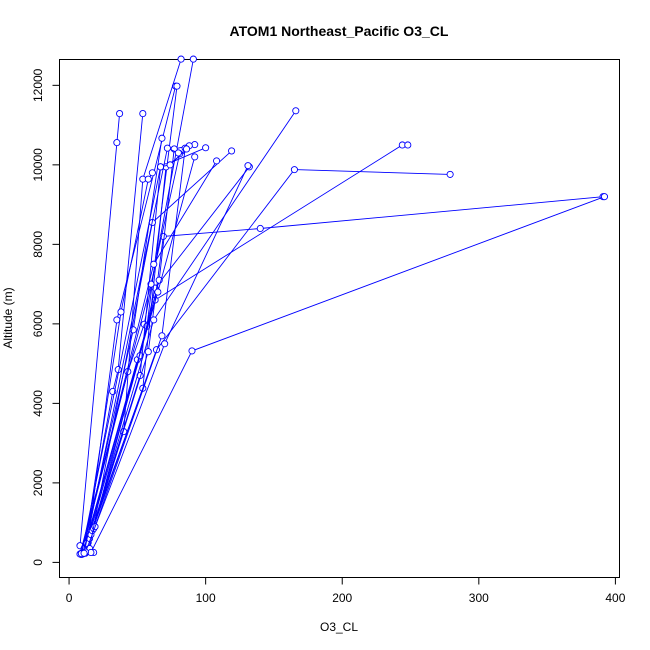 The image size is (650, 650). I want to click on chart-title: ATOM1 Northeast_Pacific O3_CL, so click(339, 31).